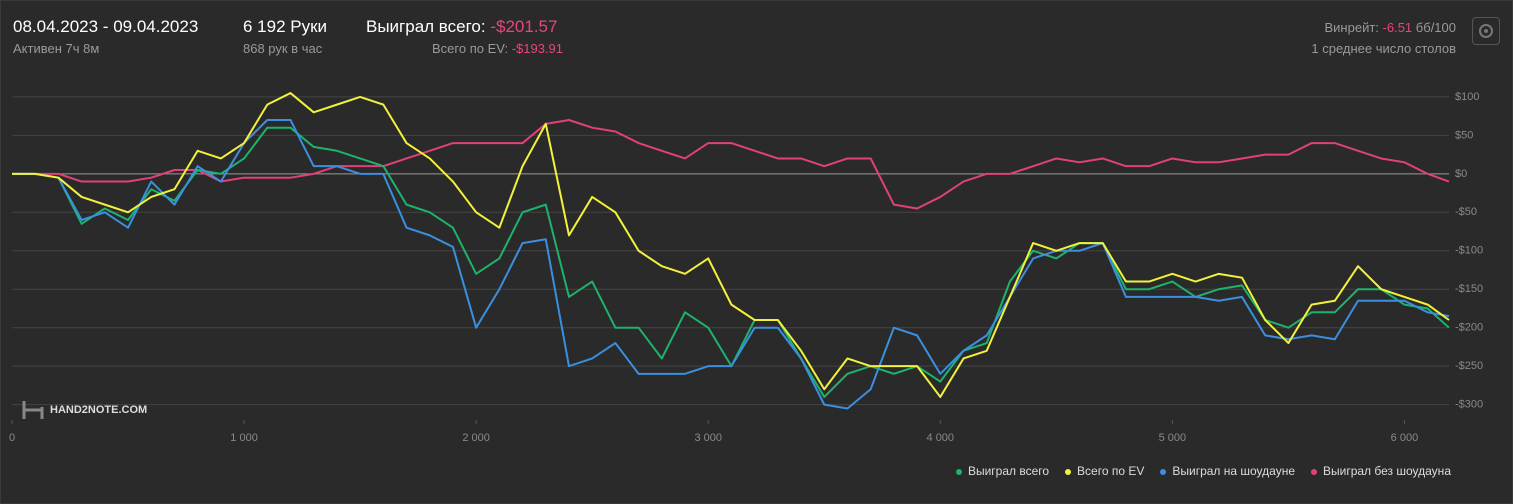 Image resolution: width=1513 pixels, height=504 pixels. I want to click on value: -6.51, so click(1397, 27).